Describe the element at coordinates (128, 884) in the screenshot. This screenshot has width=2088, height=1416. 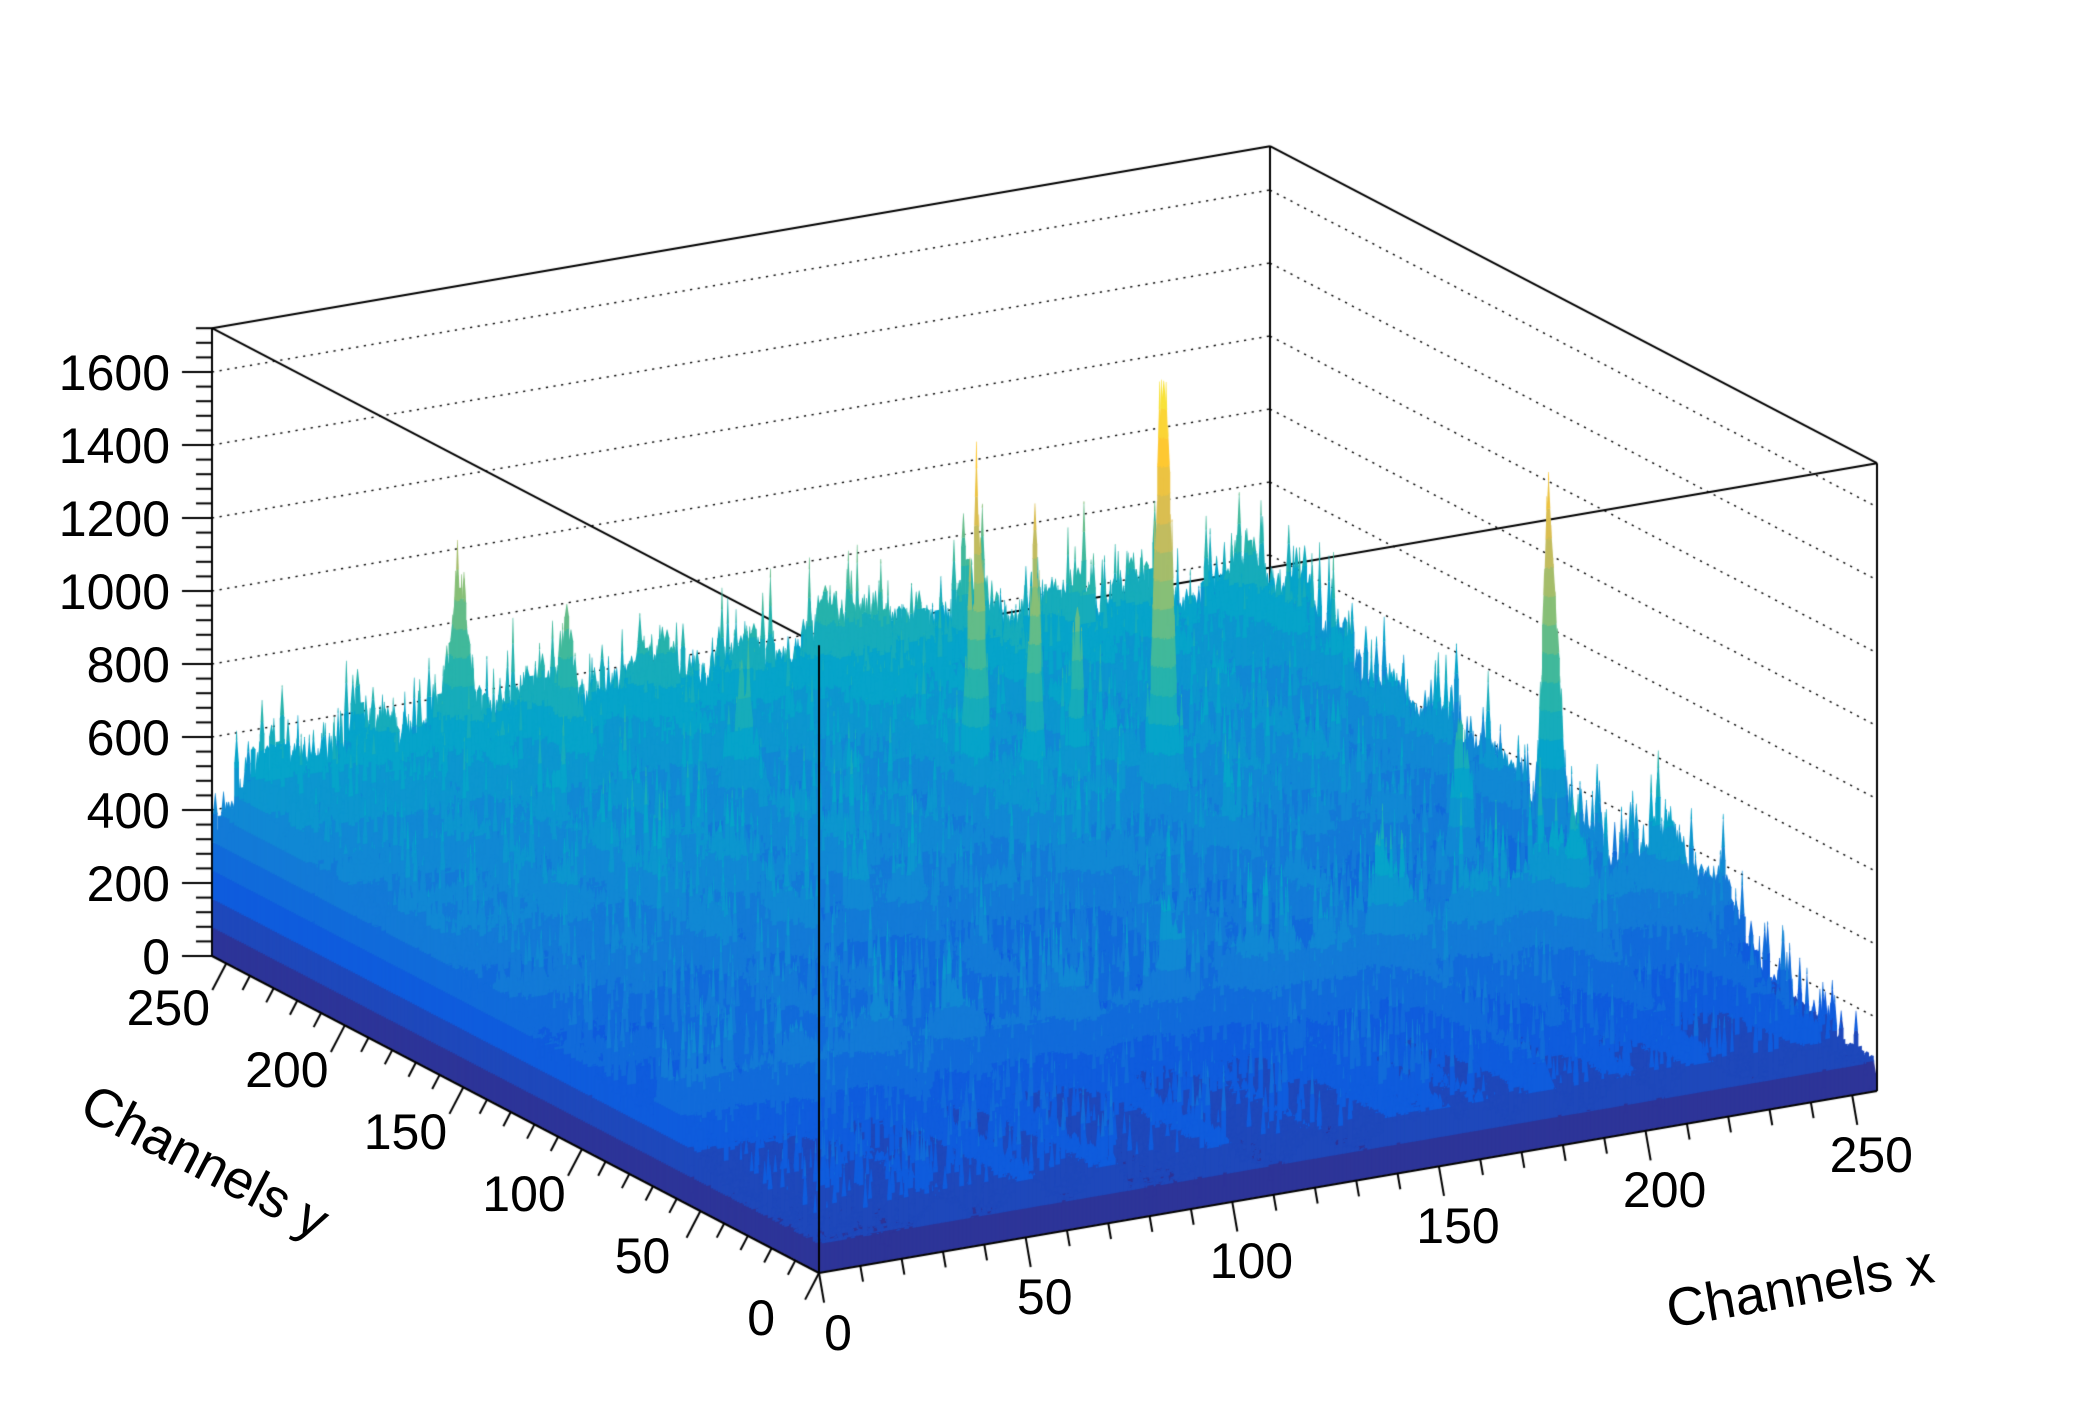
I see `z-tick-label: 200` at that location.